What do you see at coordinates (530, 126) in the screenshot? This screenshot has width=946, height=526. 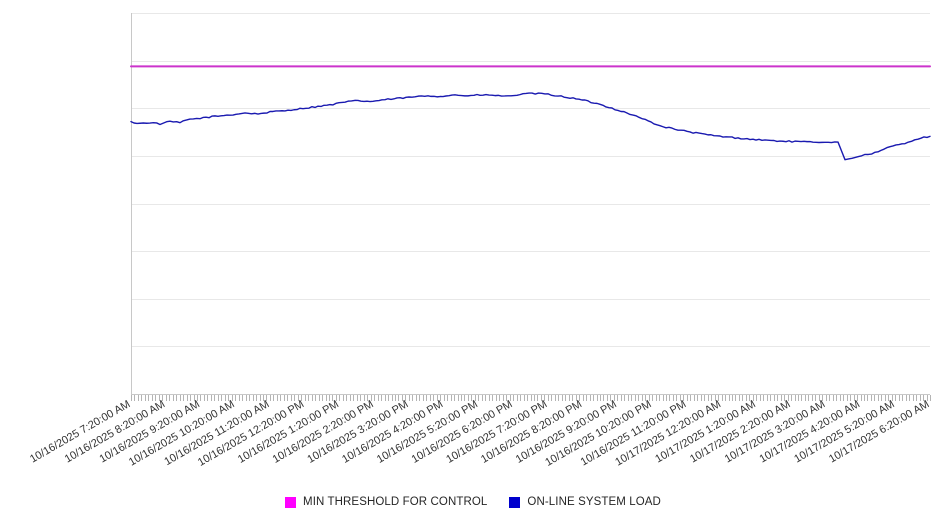 I see `series-on-line-system-load` at bounding box center [530, 126].